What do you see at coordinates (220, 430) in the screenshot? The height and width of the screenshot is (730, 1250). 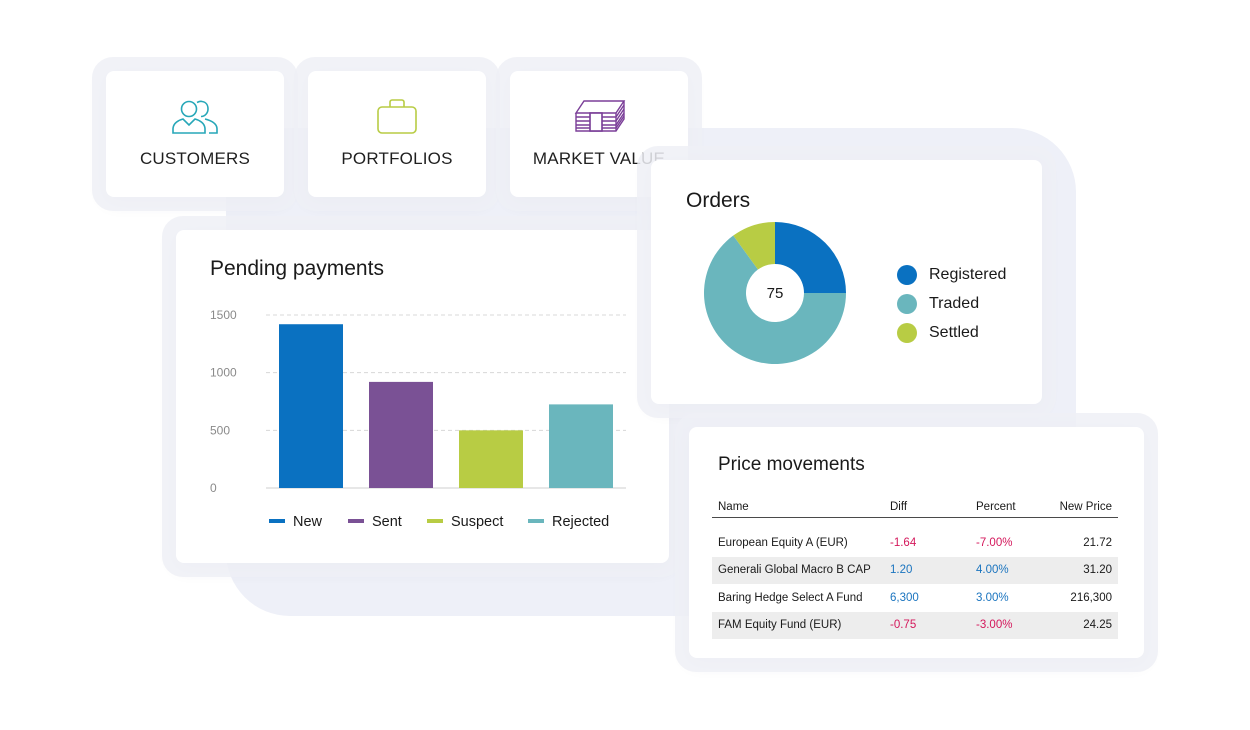 I see `y-tick-label: 500` at bounding box center [220, 430].